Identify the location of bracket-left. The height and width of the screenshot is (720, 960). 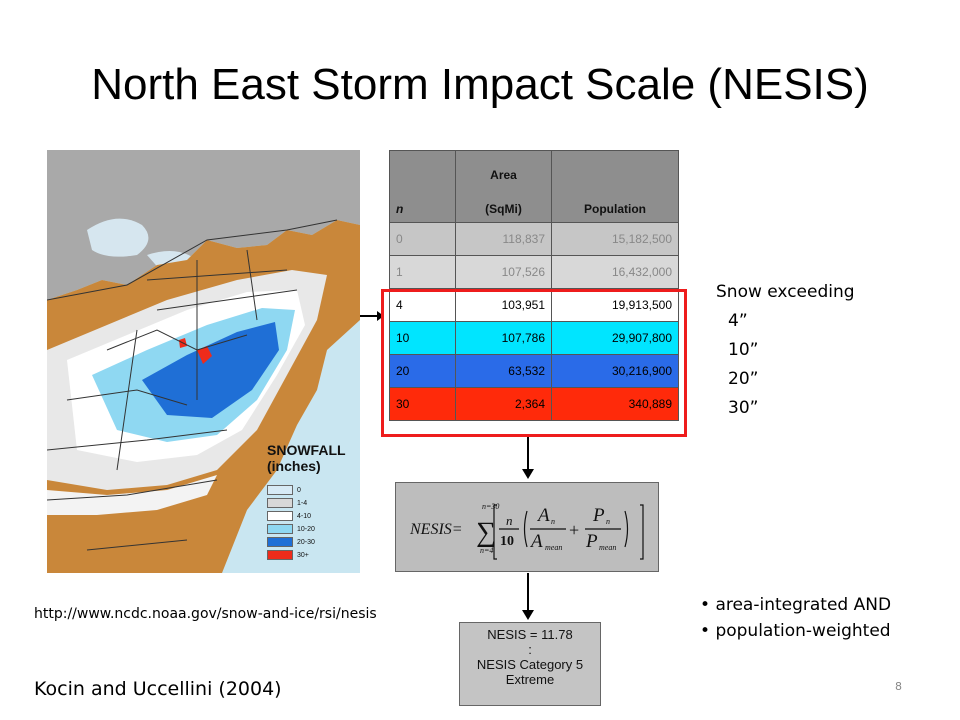
(495, 532).